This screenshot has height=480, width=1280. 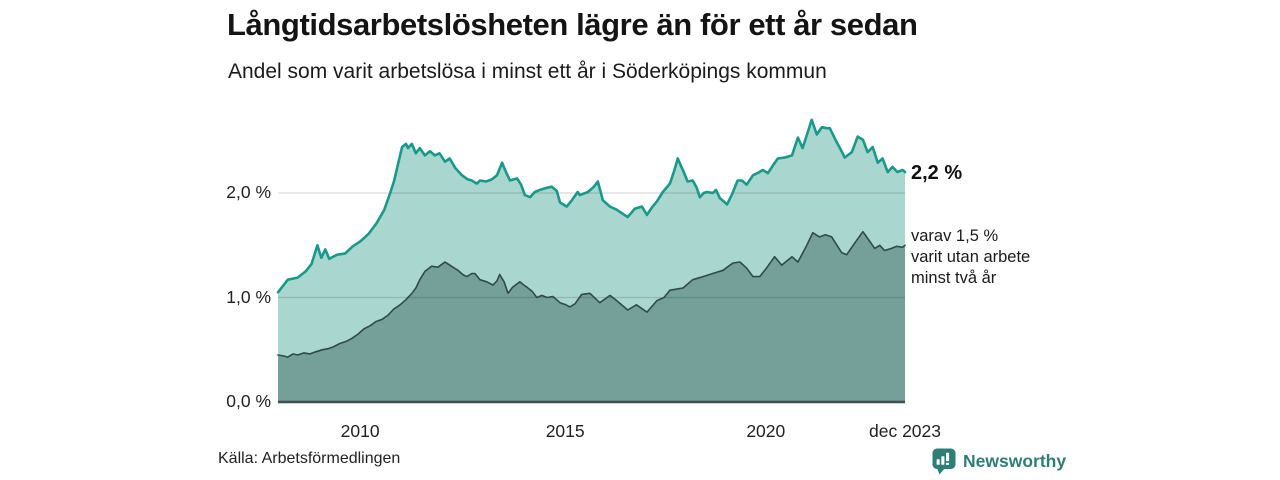 I want to click on bar-chart-speech-bubble-icon, so click(x=944, y=461).